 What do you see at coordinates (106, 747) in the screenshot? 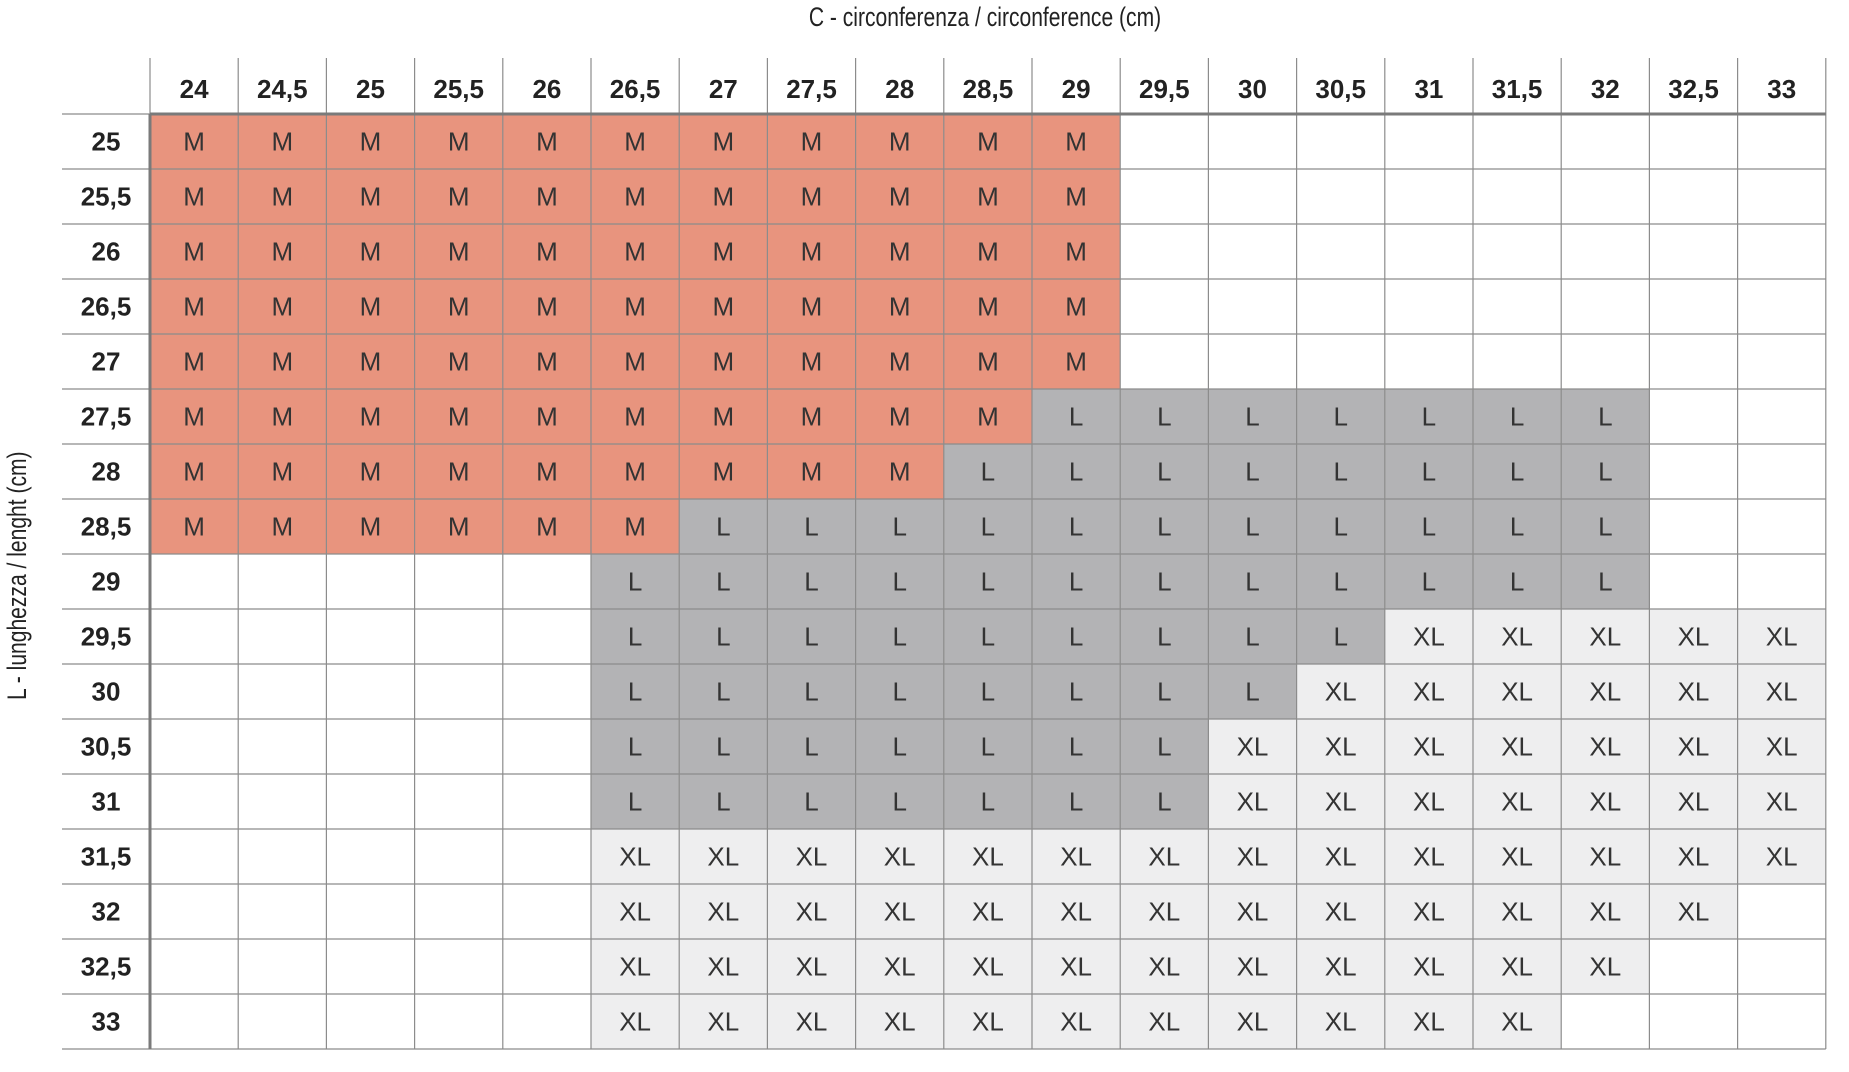
I see `row-header: 30,5` at bounding box center [106, 747].